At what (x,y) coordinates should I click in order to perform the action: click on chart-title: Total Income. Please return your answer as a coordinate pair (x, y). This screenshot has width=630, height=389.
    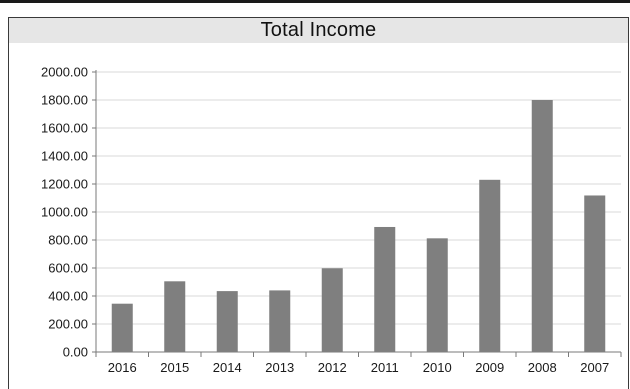
    Looking at the image, I should click on (318, 30).